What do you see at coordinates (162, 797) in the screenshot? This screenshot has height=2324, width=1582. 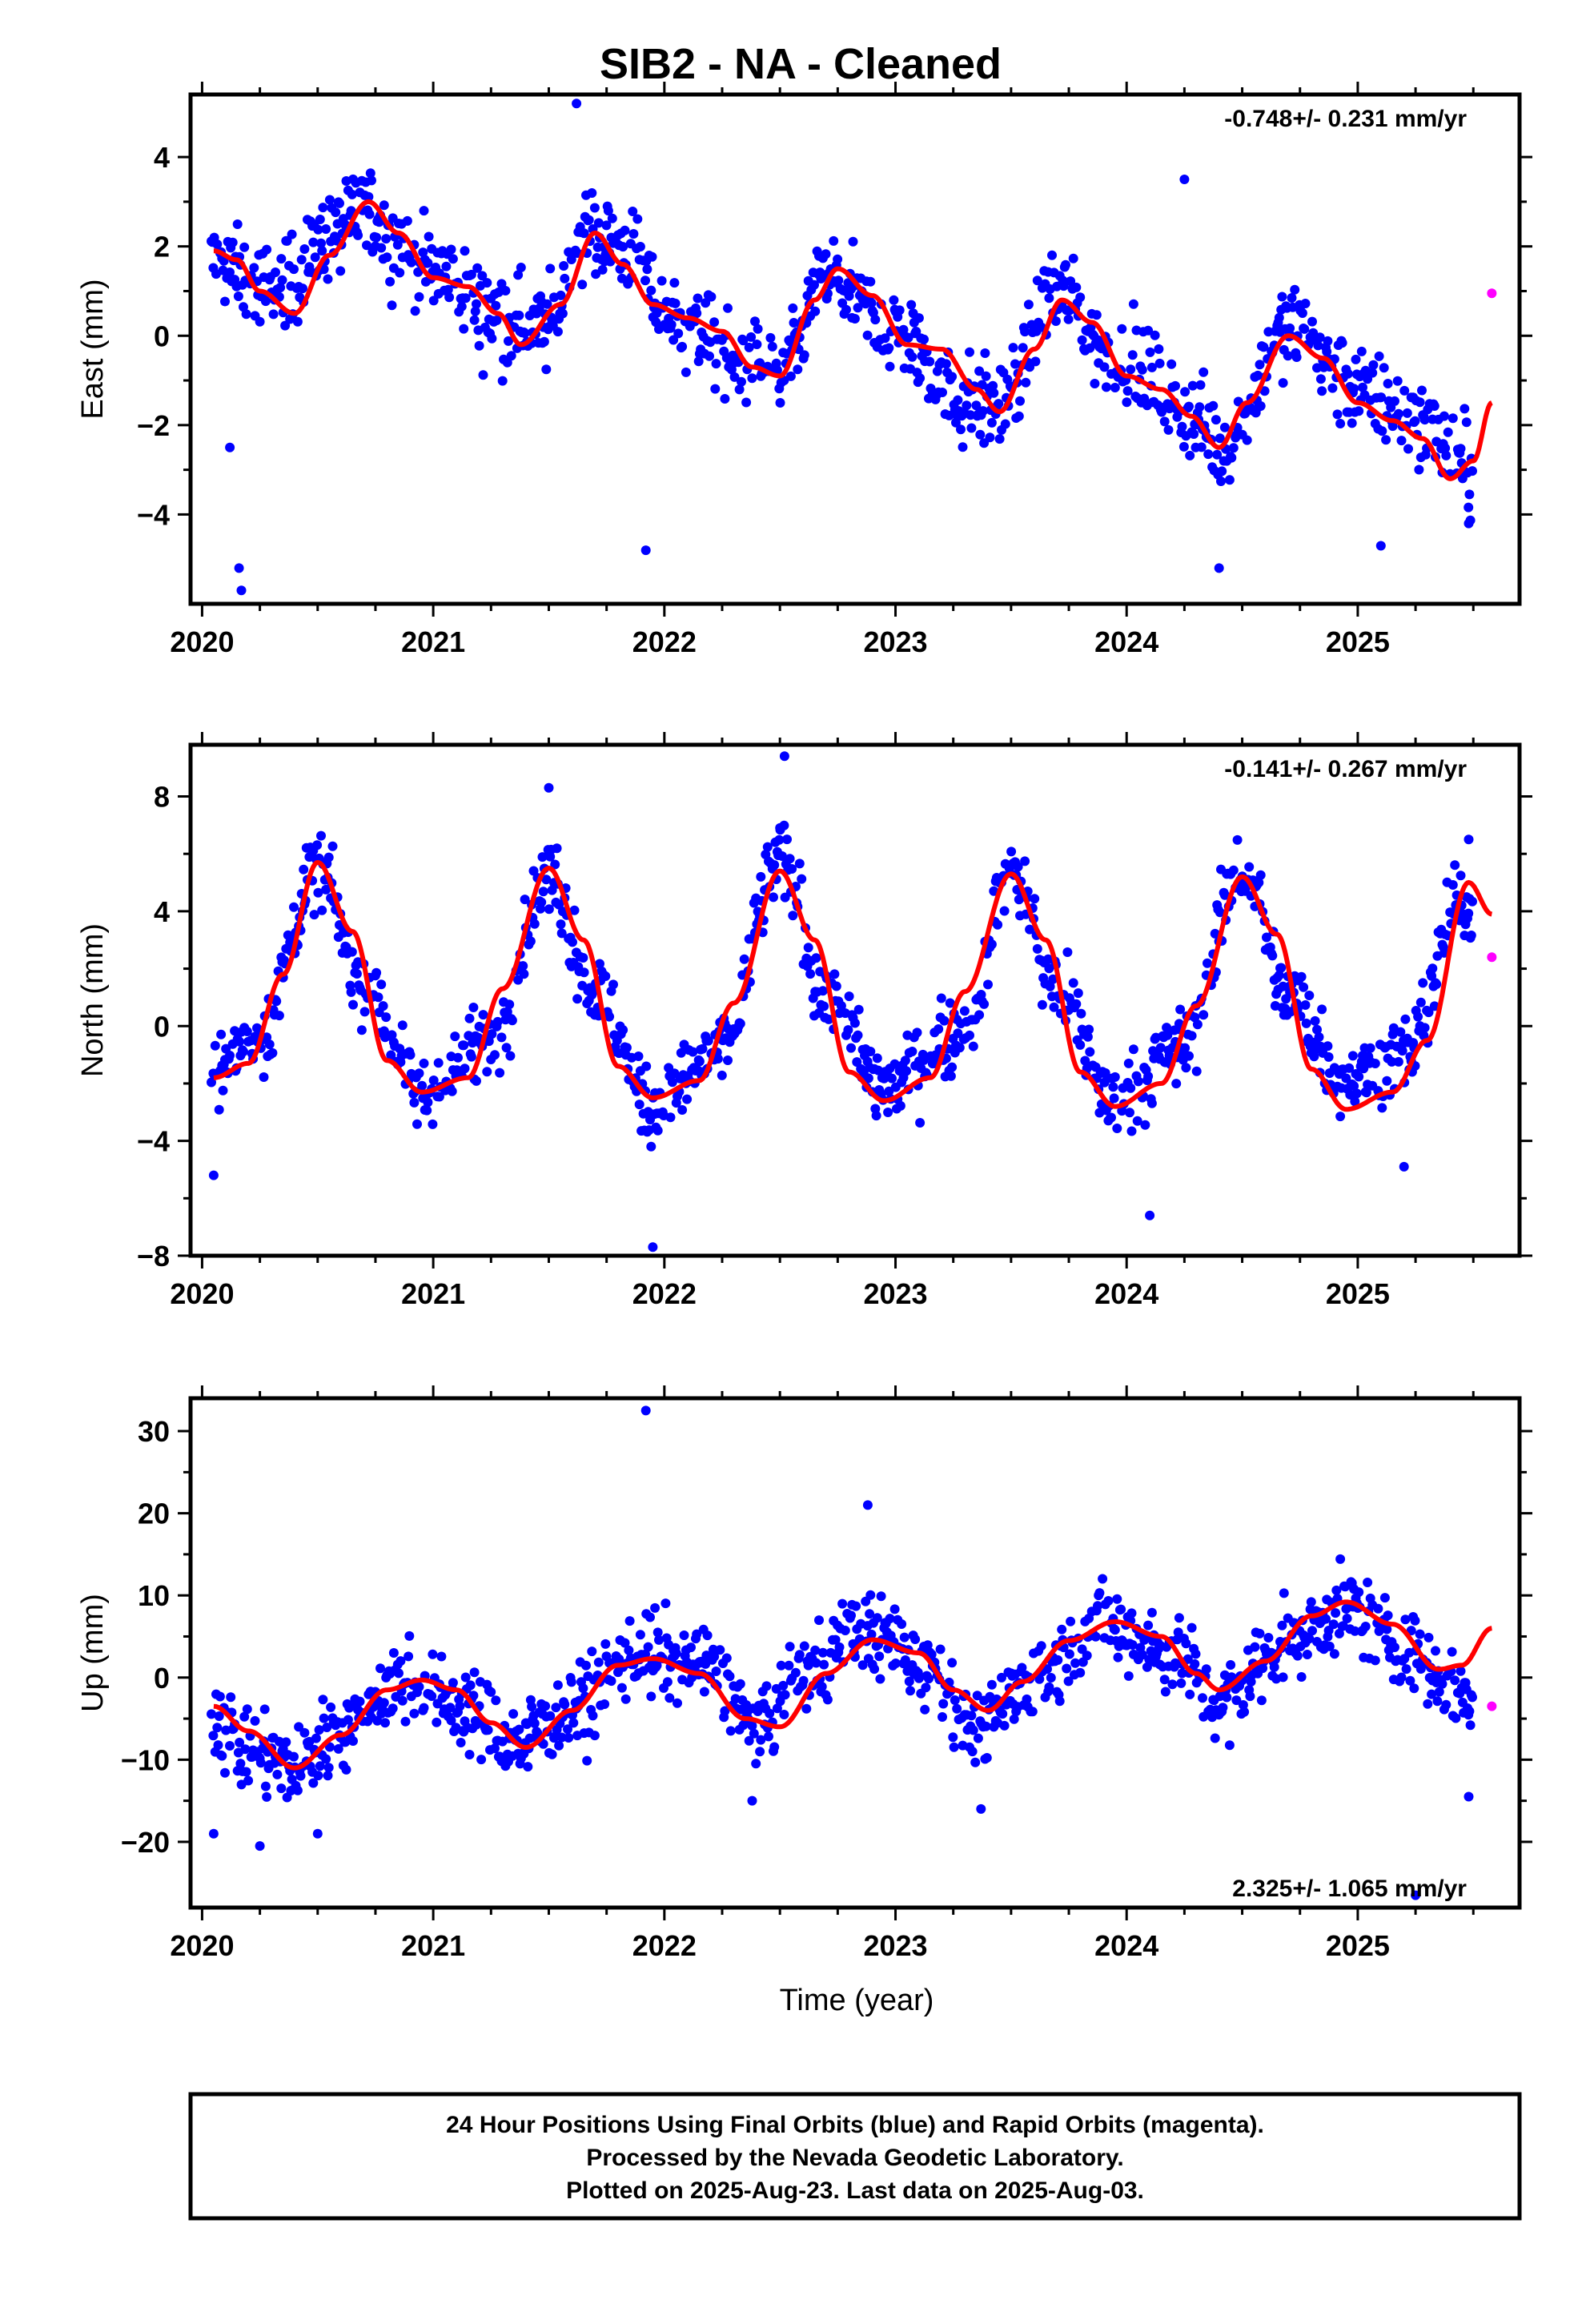 I see `y-tick-label: 8` at bounding box center [162, 797].